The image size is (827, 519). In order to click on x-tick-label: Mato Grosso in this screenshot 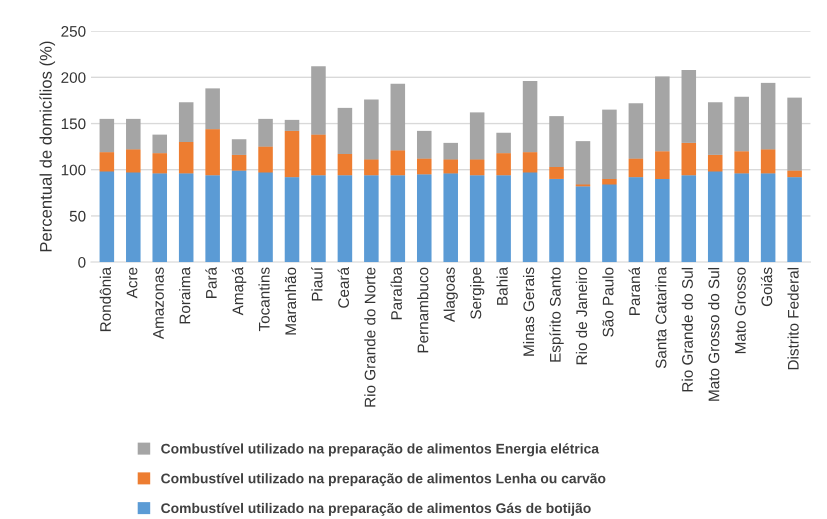, I will do `click(740, 311)`.